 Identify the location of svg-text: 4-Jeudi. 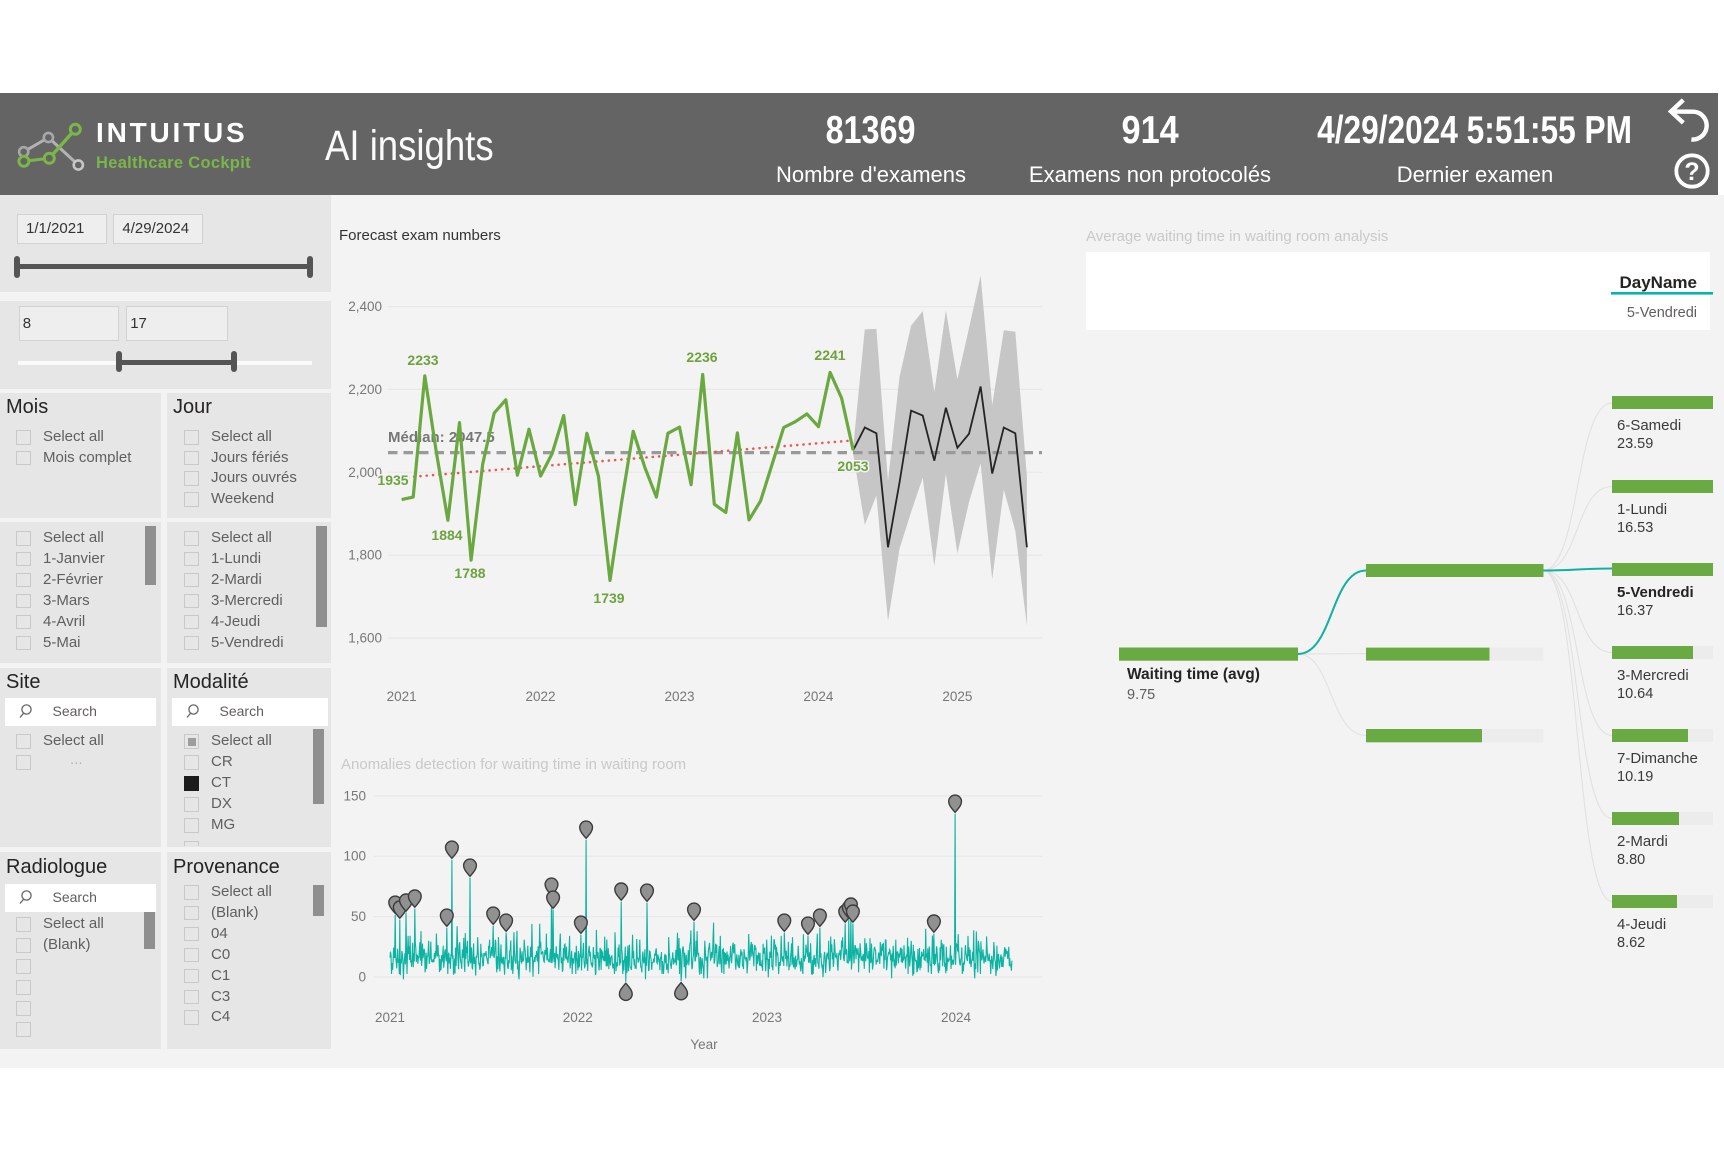
(1641, 924).